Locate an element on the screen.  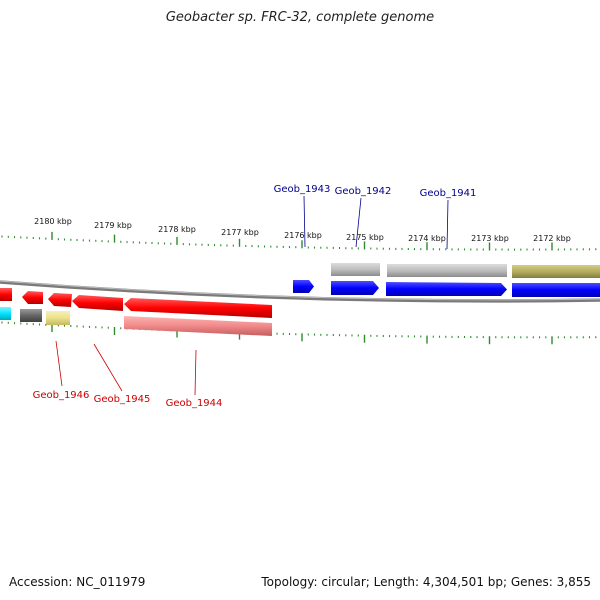
genome-backbone is located at coordinates (300, 291).